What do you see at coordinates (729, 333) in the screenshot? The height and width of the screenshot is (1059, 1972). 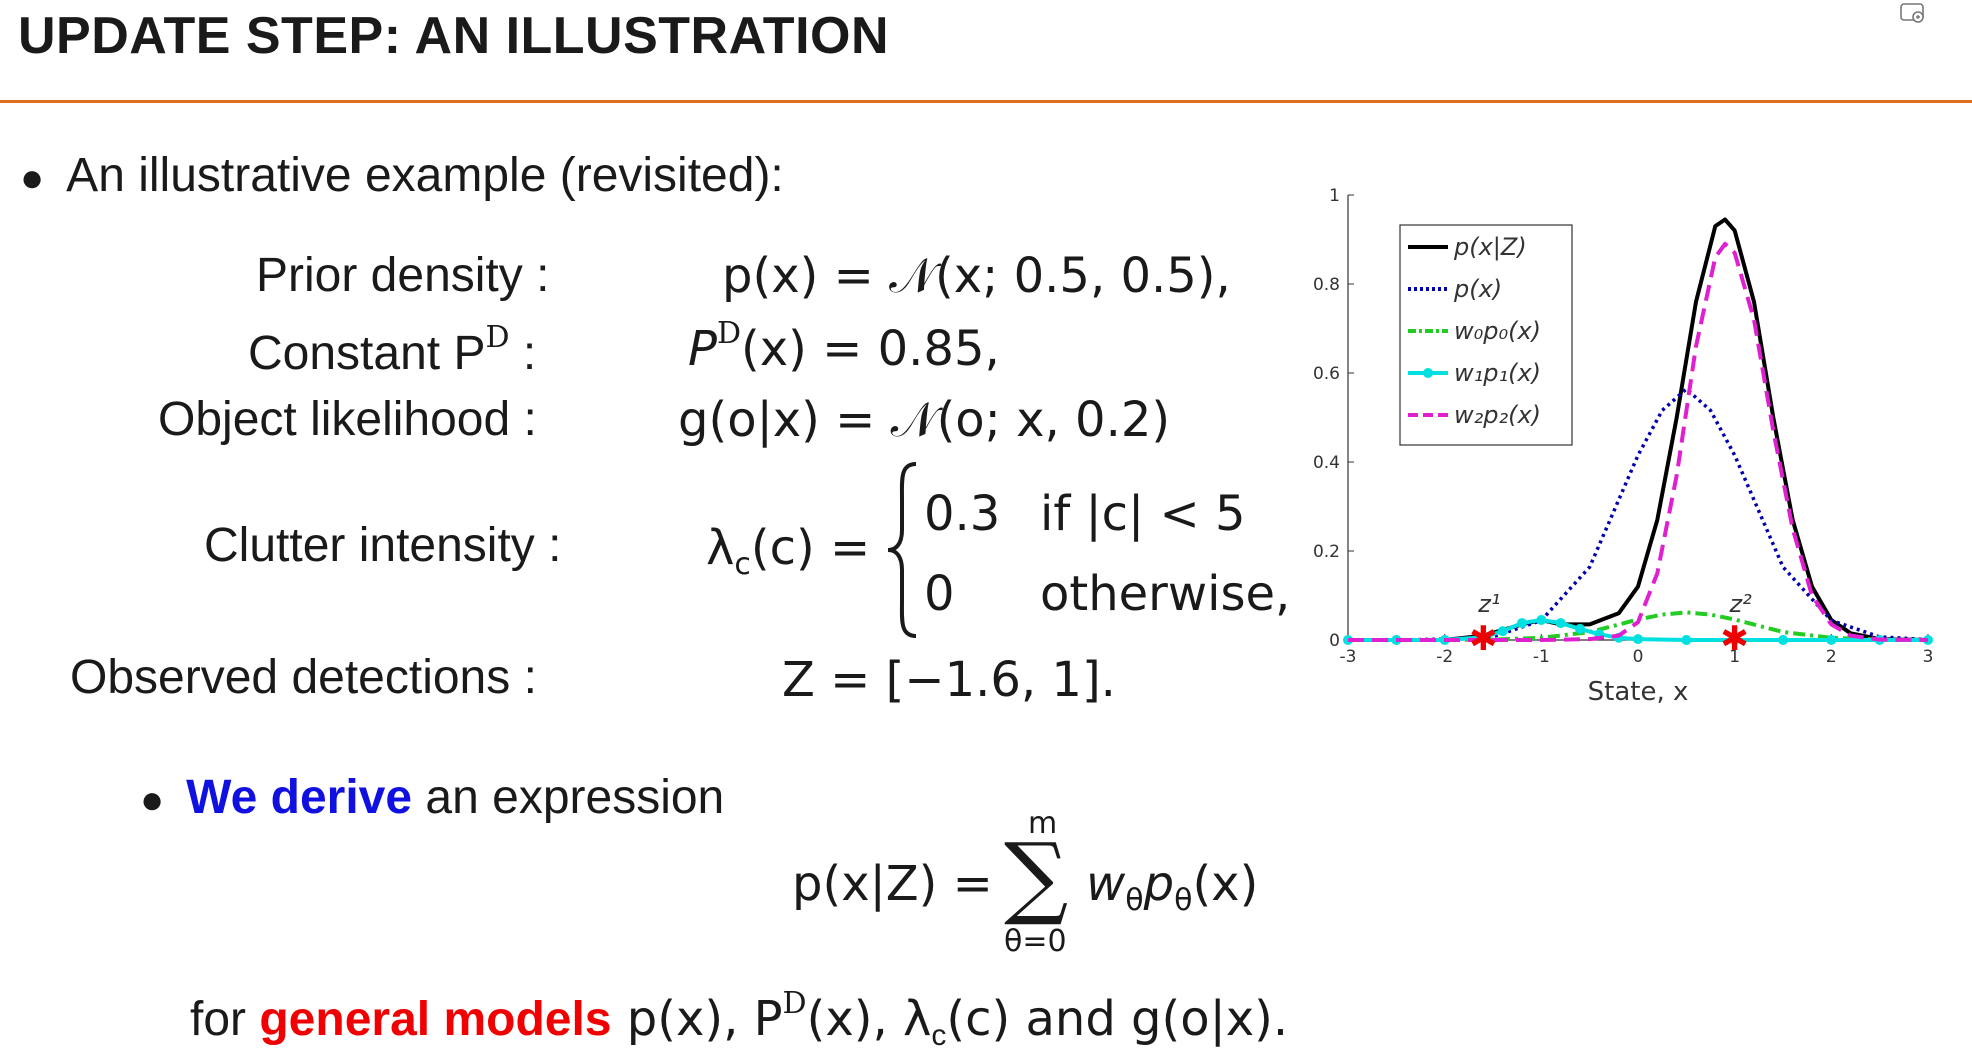 I see `eq-pd-sup: D` at bounding box center [729, 333].